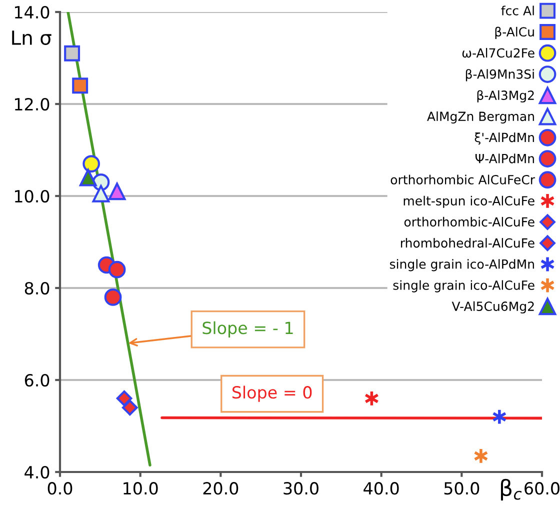 This screenshot has width=560, height=513. Describe the element at coordinates (37, 472) in the screenshot. I see `y-tick-label: 4.0` at that location.